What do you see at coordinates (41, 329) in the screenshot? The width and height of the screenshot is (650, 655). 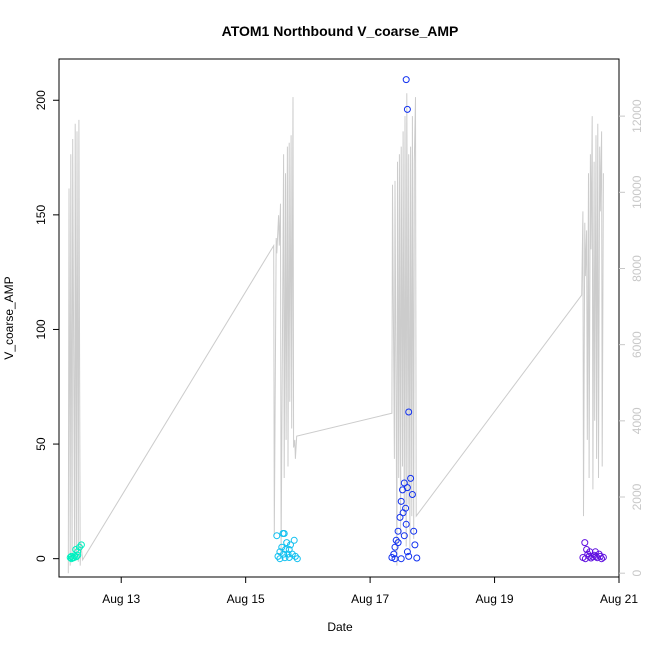 I see `y-tick-label: 100` at bounding box center [41, 329].